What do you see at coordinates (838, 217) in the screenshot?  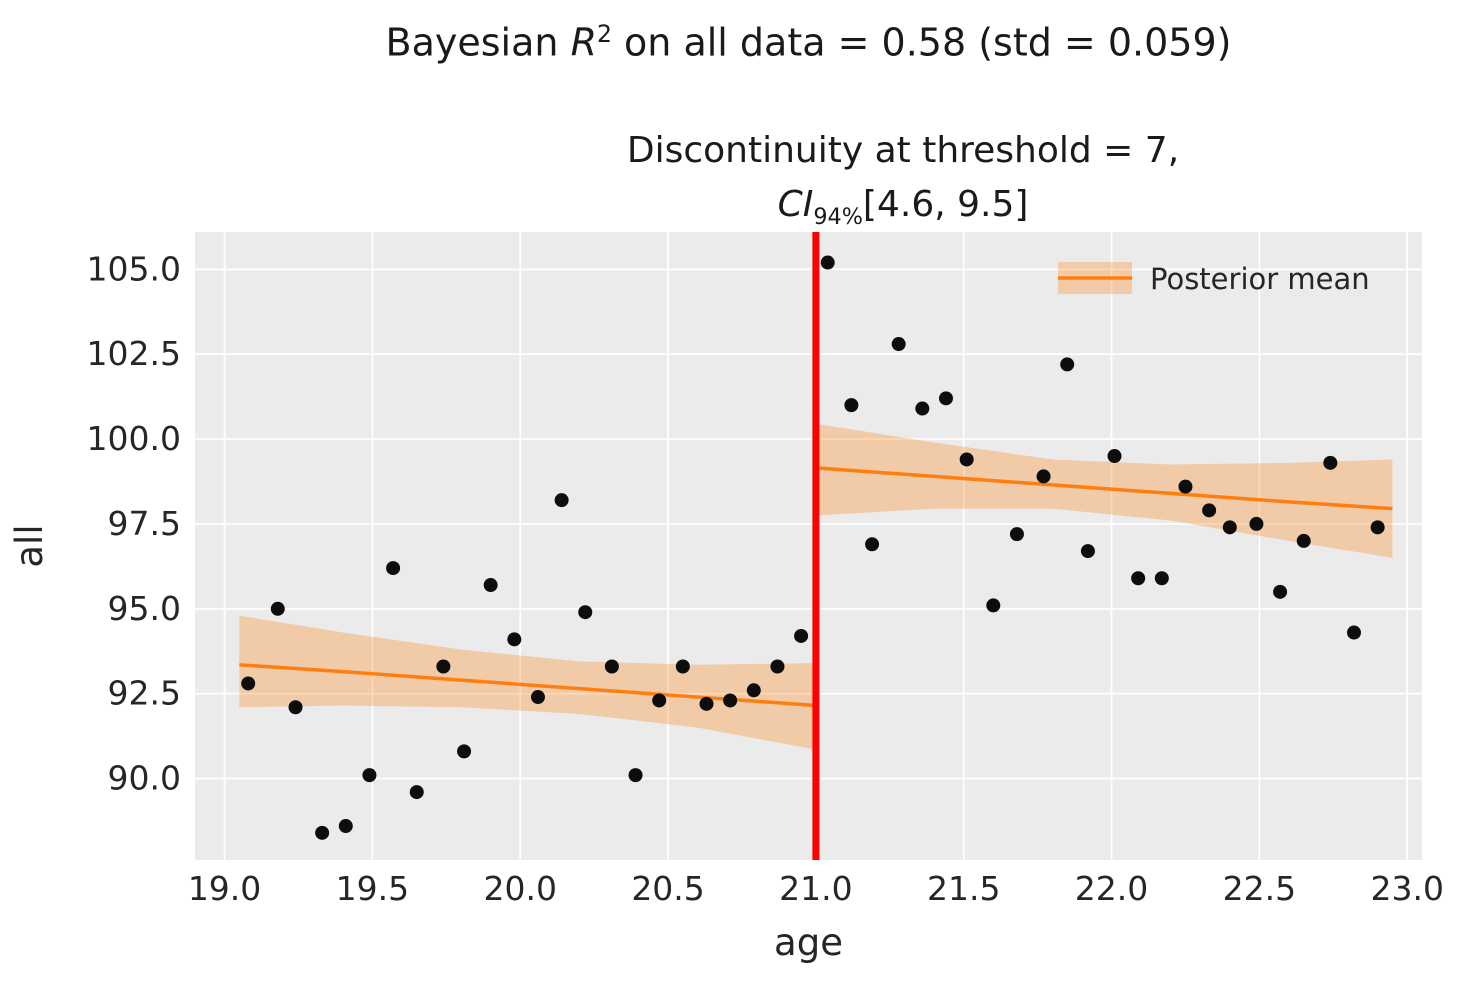 I see `ci-subscript: 94%` at bounding box center [838, 217].